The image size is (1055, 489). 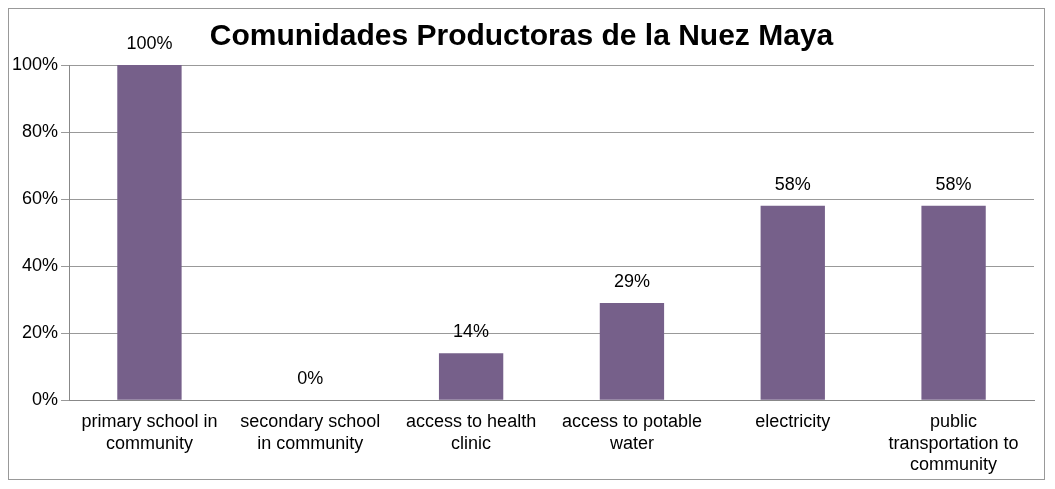 I want to click on data-label: 100%, so click(x=149, y=42).